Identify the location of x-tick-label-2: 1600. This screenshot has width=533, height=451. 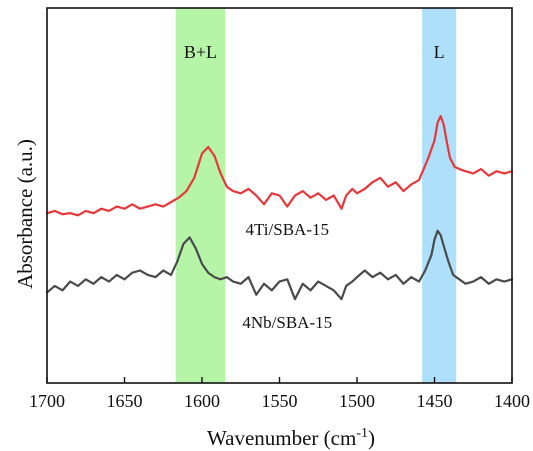
(202, 401).